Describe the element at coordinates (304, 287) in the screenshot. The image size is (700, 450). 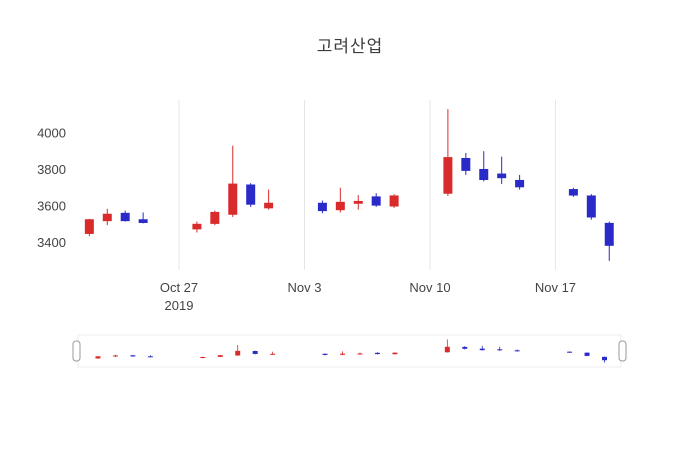
I see `x-tick-label: Nov 3` at that location.